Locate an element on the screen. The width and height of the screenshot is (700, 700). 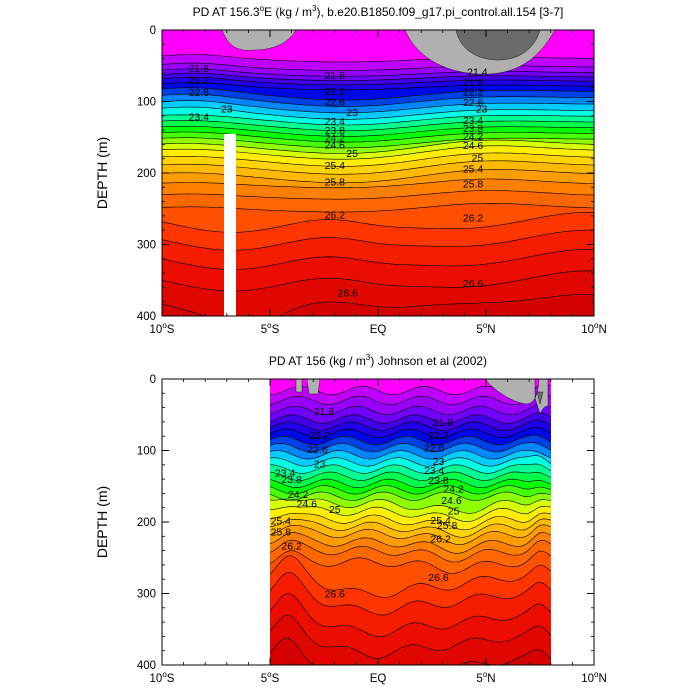
panel-observed-masked-regions is located at coordinates (422, 397).